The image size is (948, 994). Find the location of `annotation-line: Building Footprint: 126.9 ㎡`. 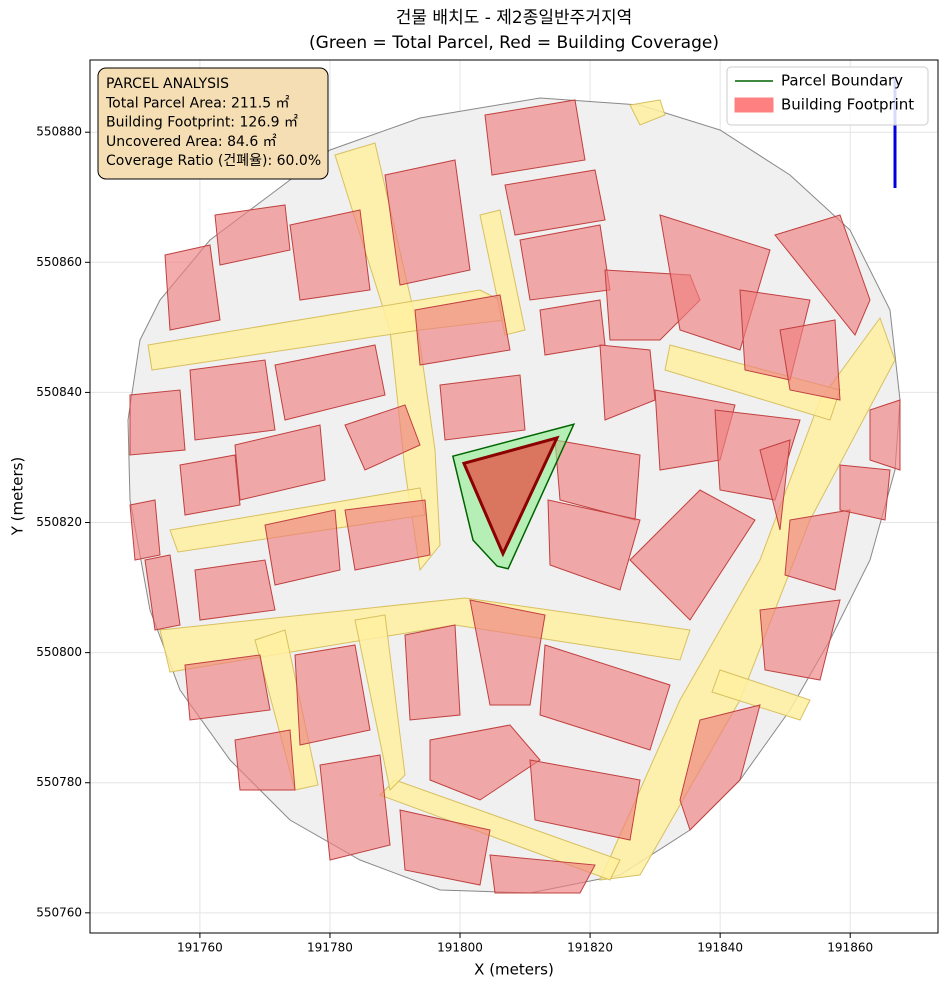

annotation-line: Building Footprint: 126.9 ㎡ is located at coordinates (202, 123).